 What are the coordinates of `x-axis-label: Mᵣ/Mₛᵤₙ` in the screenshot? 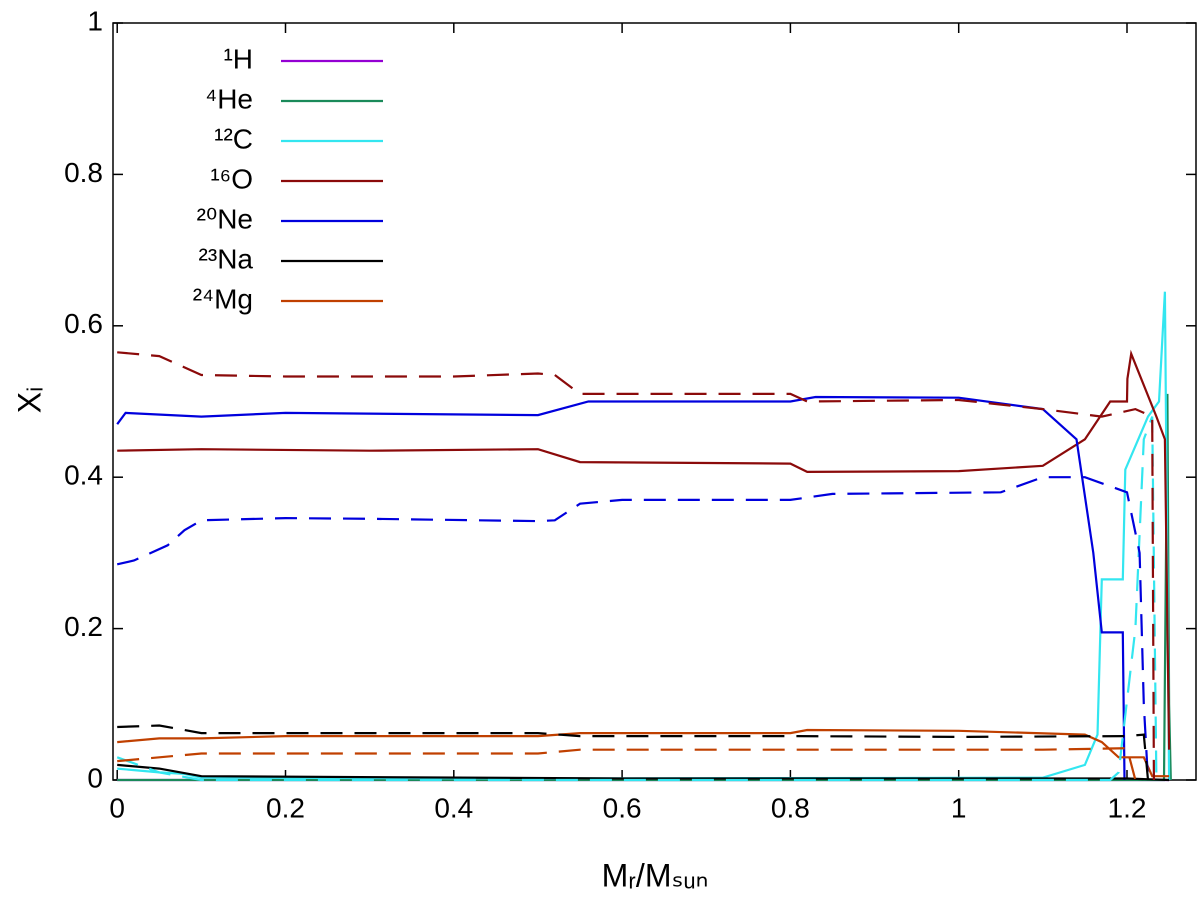 It's located at (655, 875).